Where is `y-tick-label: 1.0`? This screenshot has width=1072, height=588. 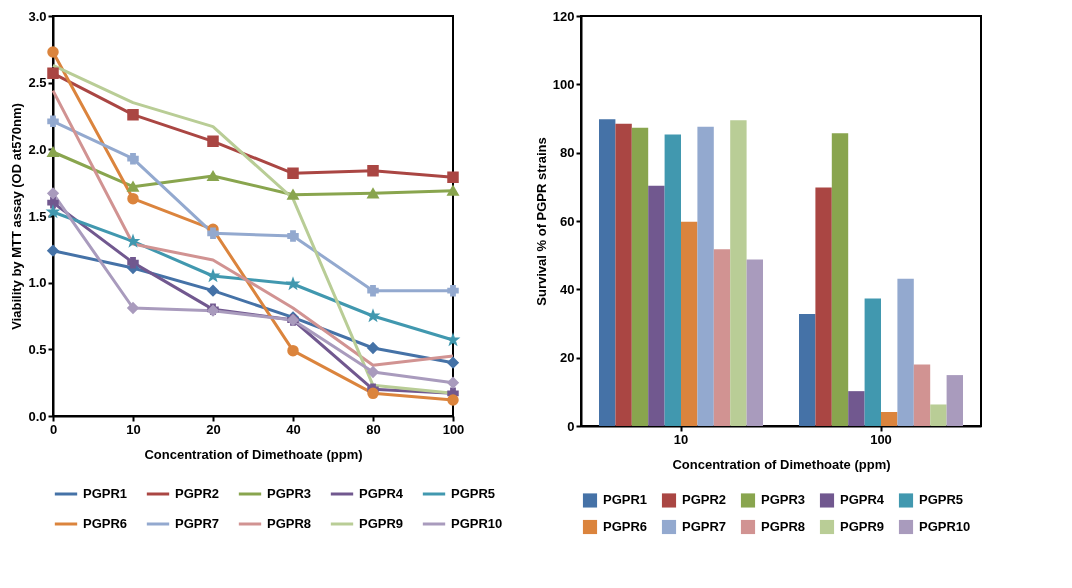 y-tick-label: 1.0 is located at coordinates (37, 283).